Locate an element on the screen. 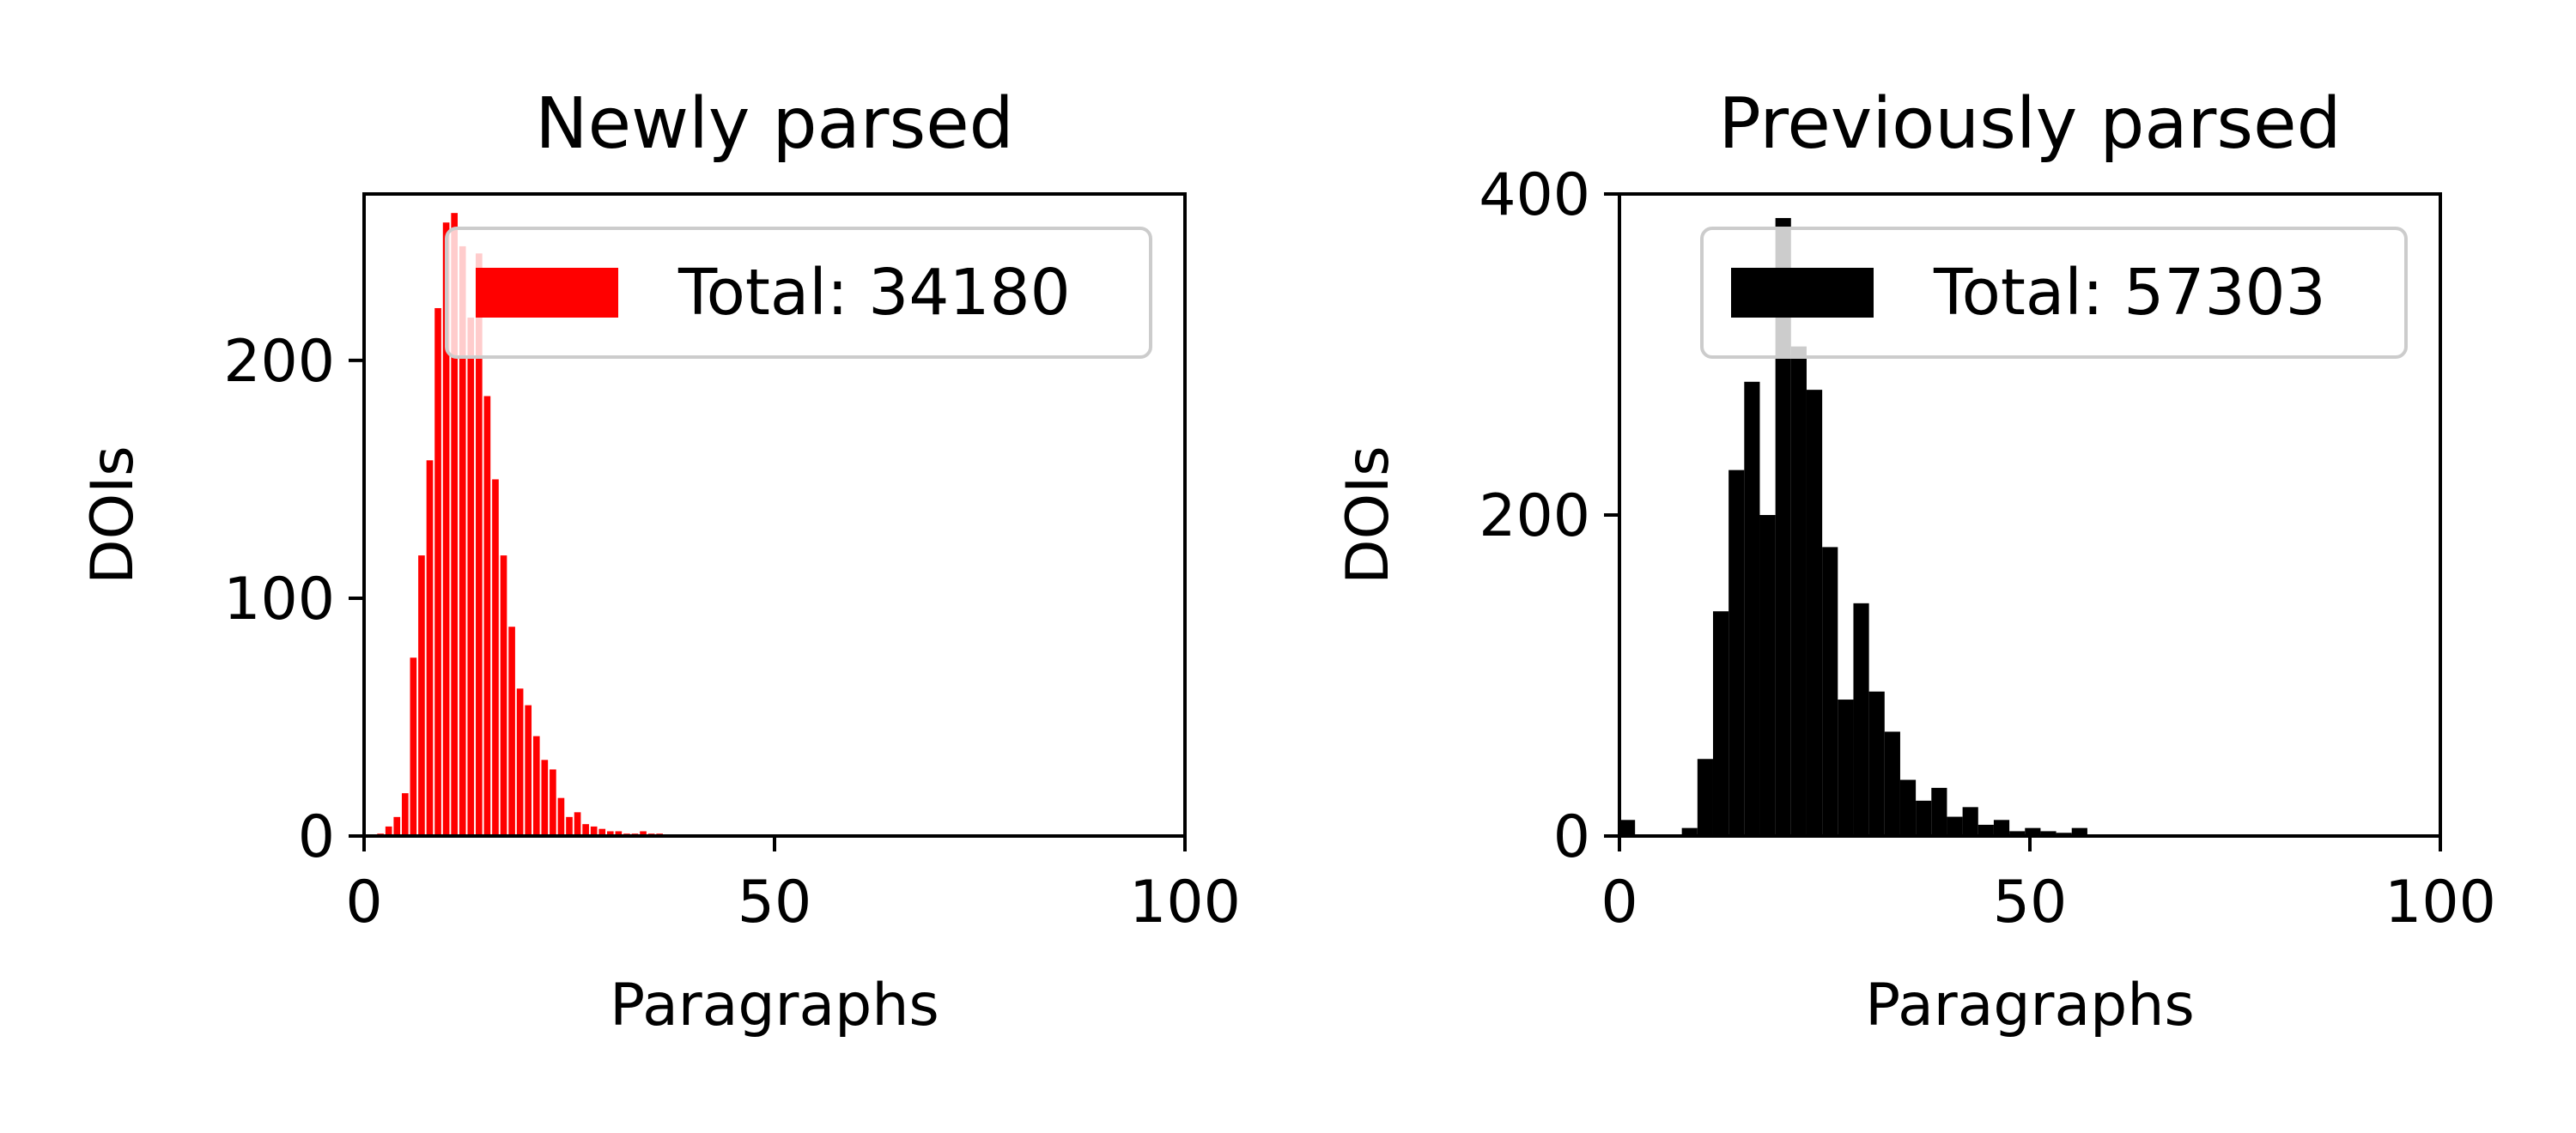  chart-title: Previously parsed is located at coordinates (2029, 124).